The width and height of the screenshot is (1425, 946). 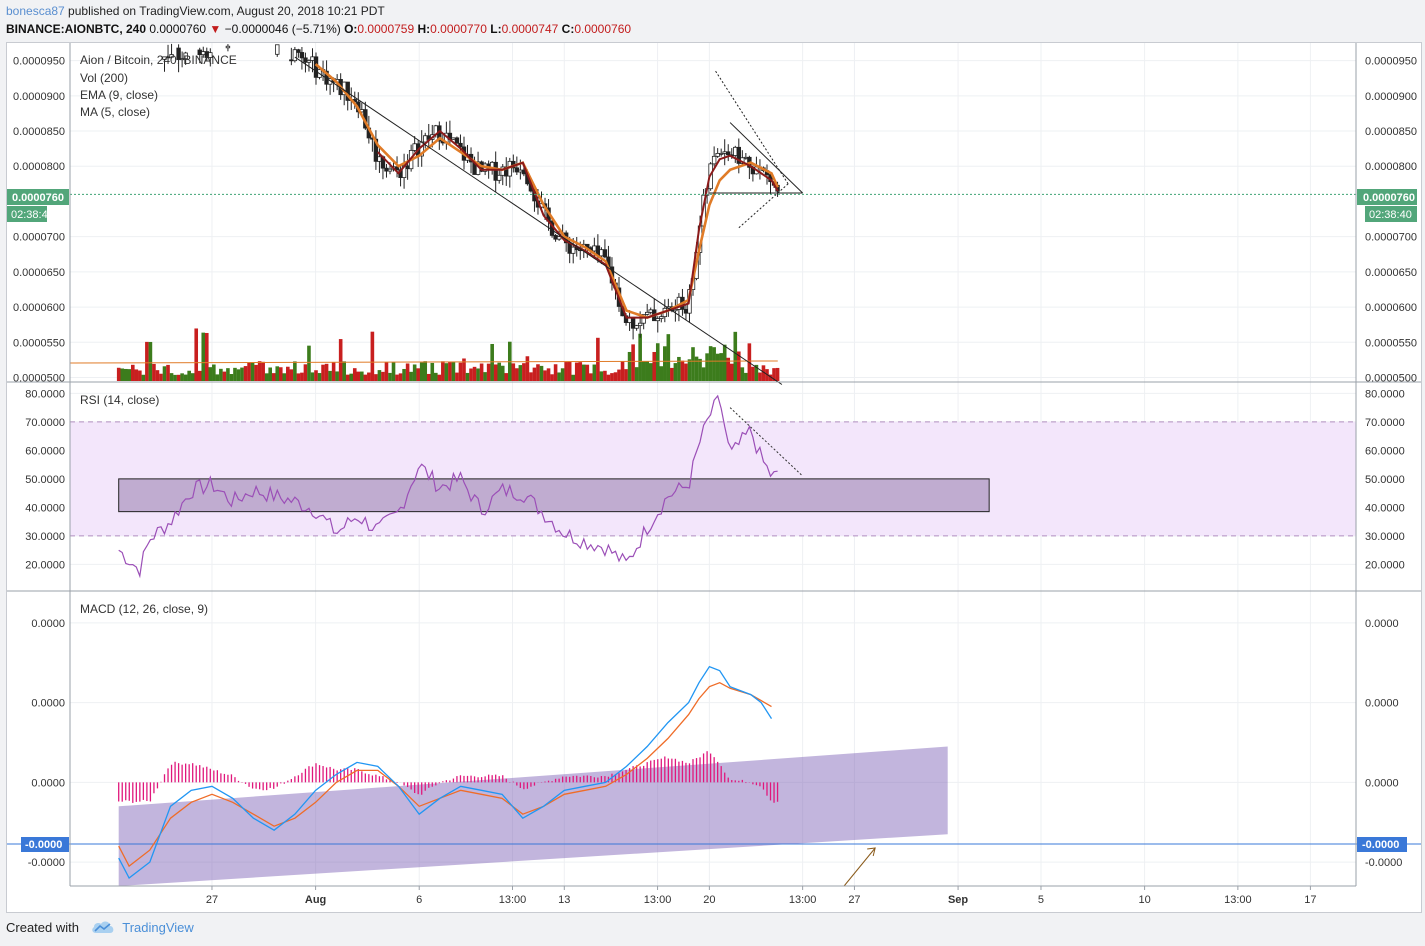 I want to click on price-badge-left: 0.0000760 02:38:40, so click(x=38, y=205).